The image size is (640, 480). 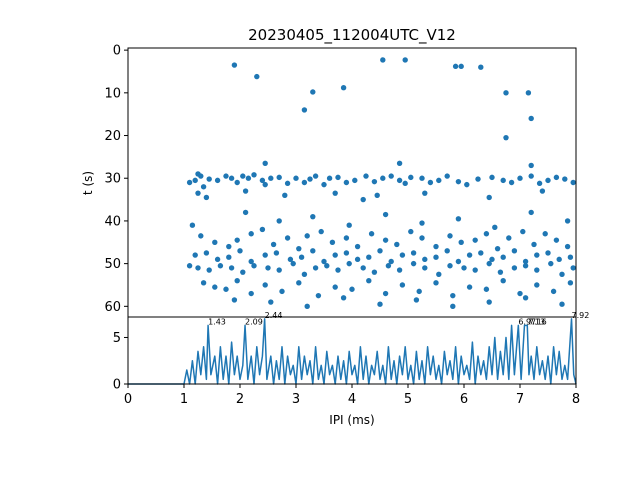 I want to click on x-axis-ticks: 0 1 2 3 4 5 6 7 8, so click(x=352, y=395).